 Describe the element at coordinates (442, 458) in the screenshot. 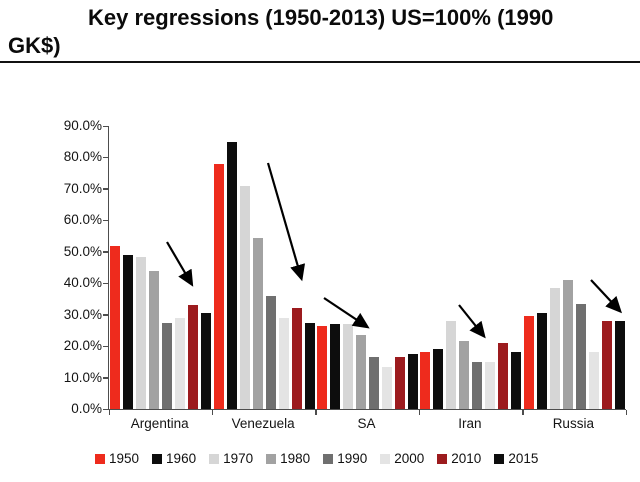

I see `legend-swatch-2010` at that location.